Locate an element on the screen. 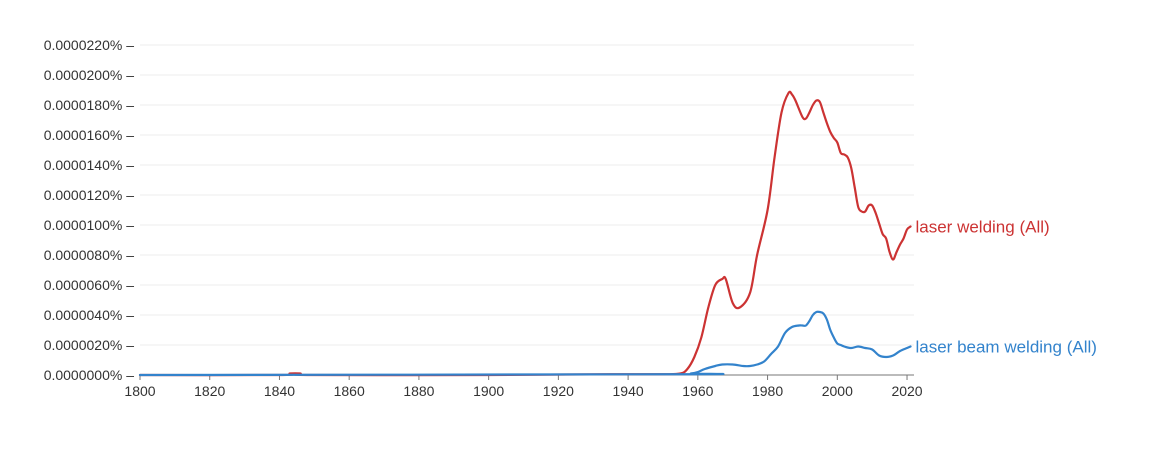  y-tick-label: 0.0000040% – is located at coordinates (89, 315).